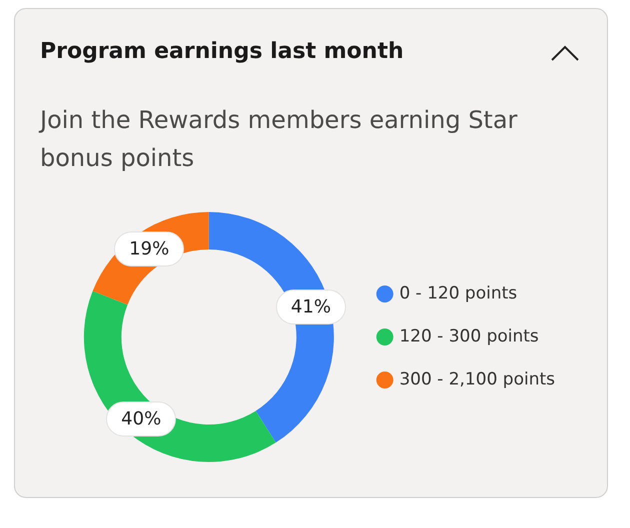  I want to click on legend-label: 120 - 300 points, so click(469, 336).